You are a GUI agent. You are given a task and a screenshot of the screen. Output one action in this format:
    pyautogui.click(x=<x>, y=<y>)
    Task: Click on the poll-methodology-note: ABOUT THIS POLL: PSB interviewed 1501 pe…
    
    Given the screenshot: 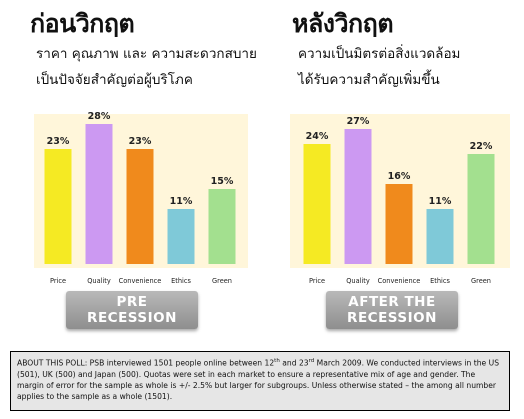 What is the action you would take?
    pyautogui.click(x=260, y=381)
    